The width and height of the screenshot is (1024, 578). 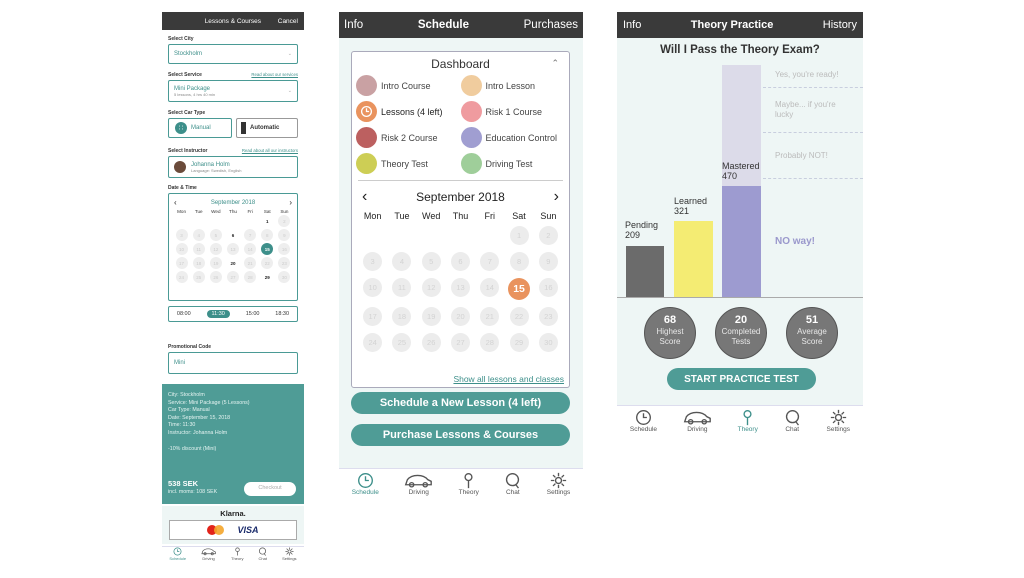 What do you see at coordinates (550, 25) in the screenshot?
I see `purchases-button: Purchases` at bounding box center [550, 25].